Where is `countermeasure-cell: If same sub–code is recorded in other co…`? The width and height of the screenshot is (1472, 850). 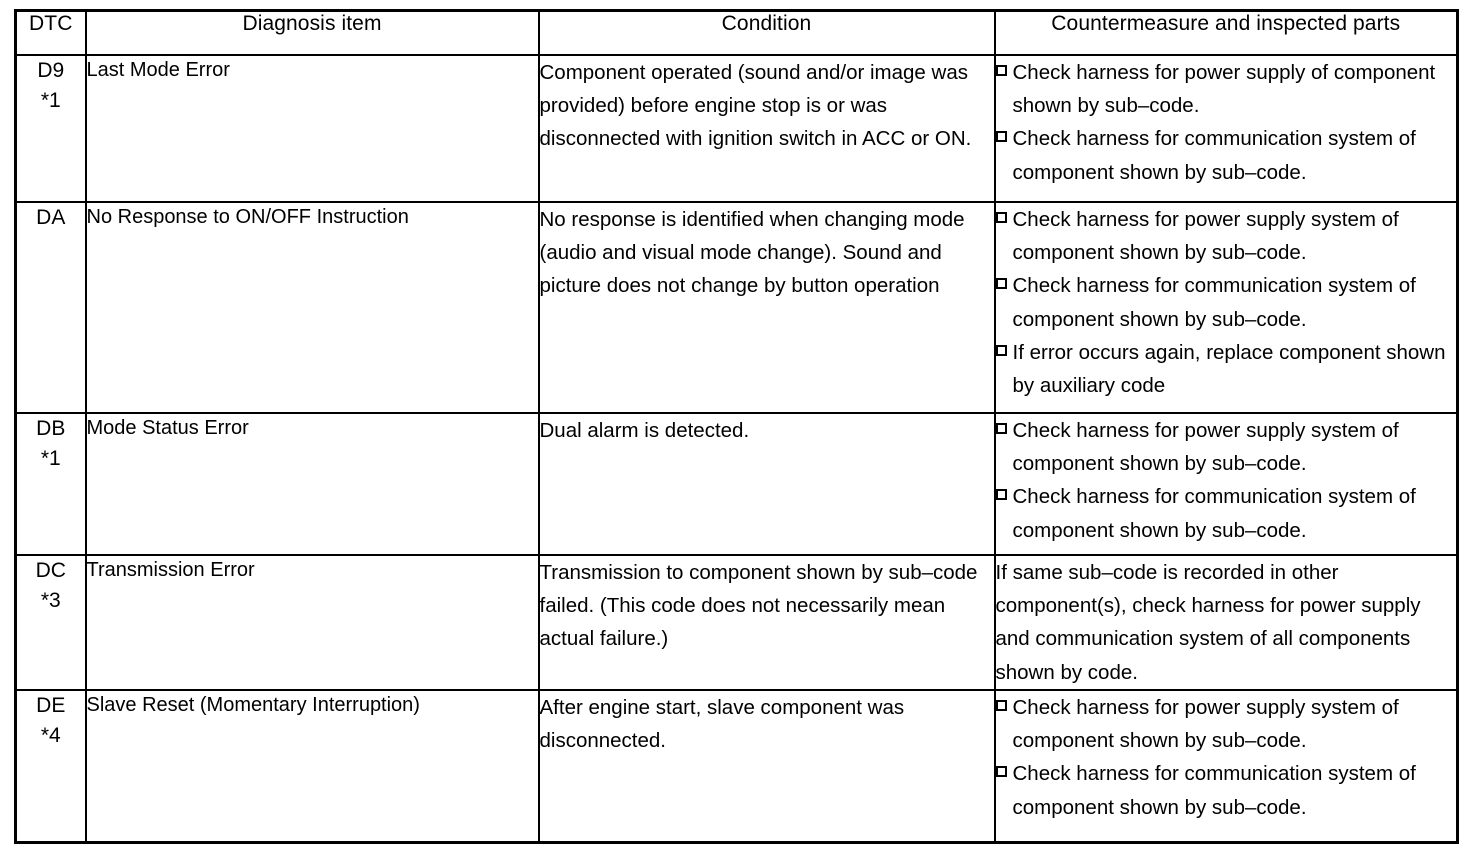 countermeasure-cell: If same sub–code is recorded in other co… is located at coordinates (1226, 622).